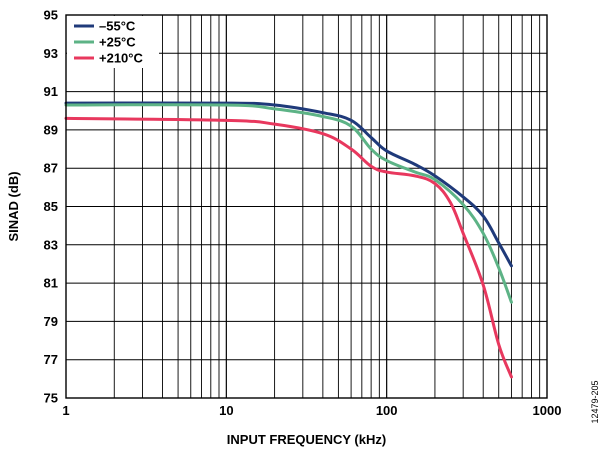 The height and width of the screenshot is (454, 608). I want to click on y-tick-labels: 75 77 79 81 83 85 87 89 91 93 95, so click(51, 207).